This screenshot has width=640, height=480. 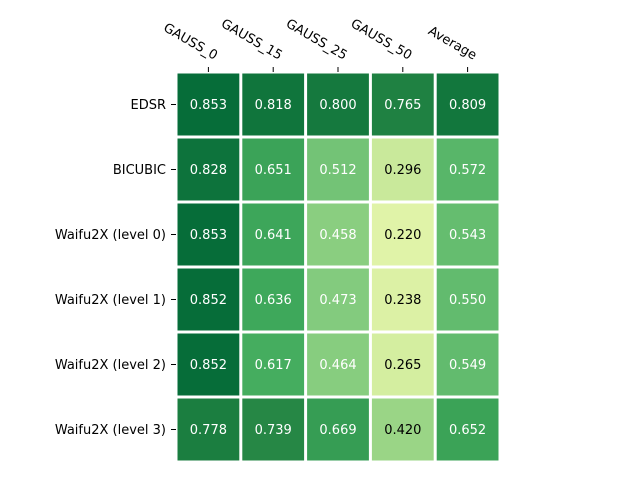 What do you see at coordinates (316, 39) in the screenshot?
I see `x-tick-label: GAUSS_25` at bounding box center [316, 39].